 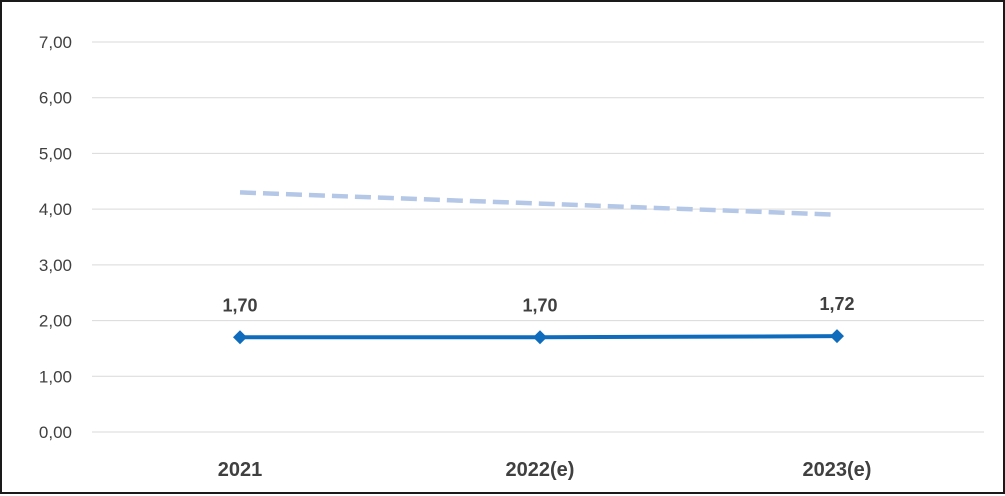 I want to click on x-tick-label: 2022(e), so click(x=540, y=470).